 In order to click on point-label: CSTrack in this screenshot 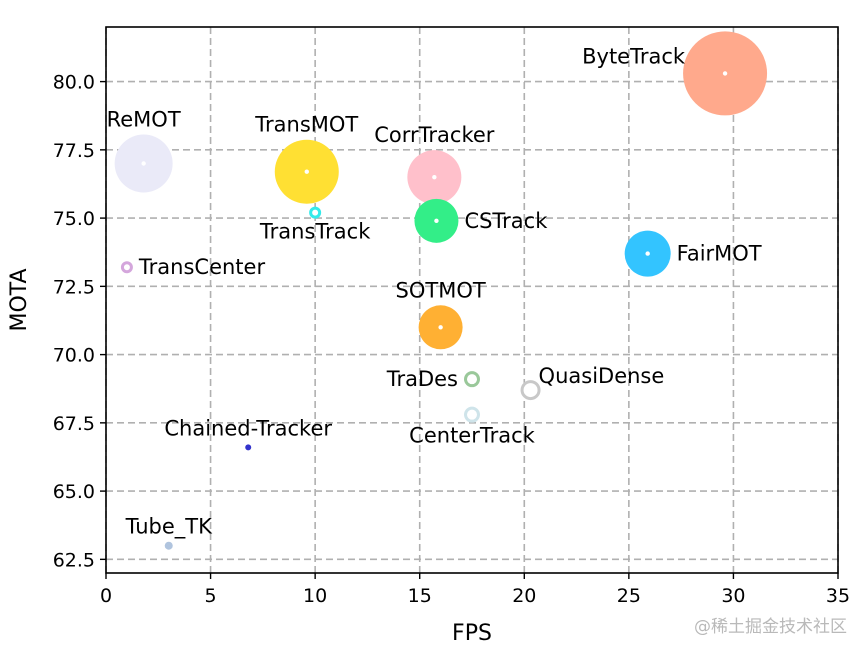, I will do `click(506, 221)`.